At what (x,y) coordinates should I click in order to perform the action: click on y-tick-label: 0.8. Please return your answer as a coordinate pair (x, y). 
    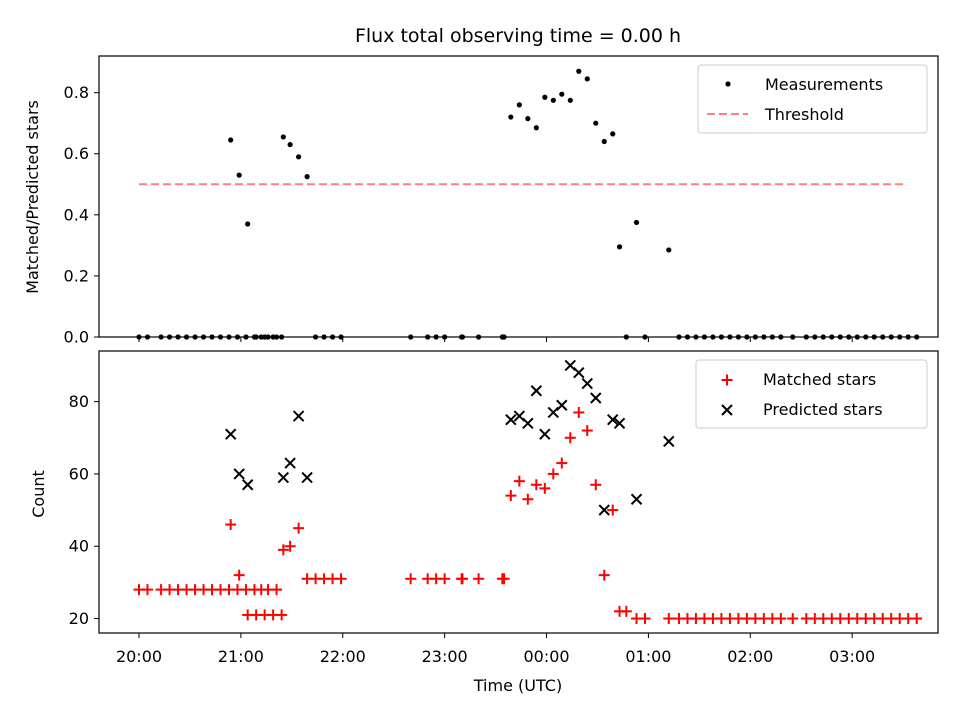
    Looking at the image, I should click on (76, 92).